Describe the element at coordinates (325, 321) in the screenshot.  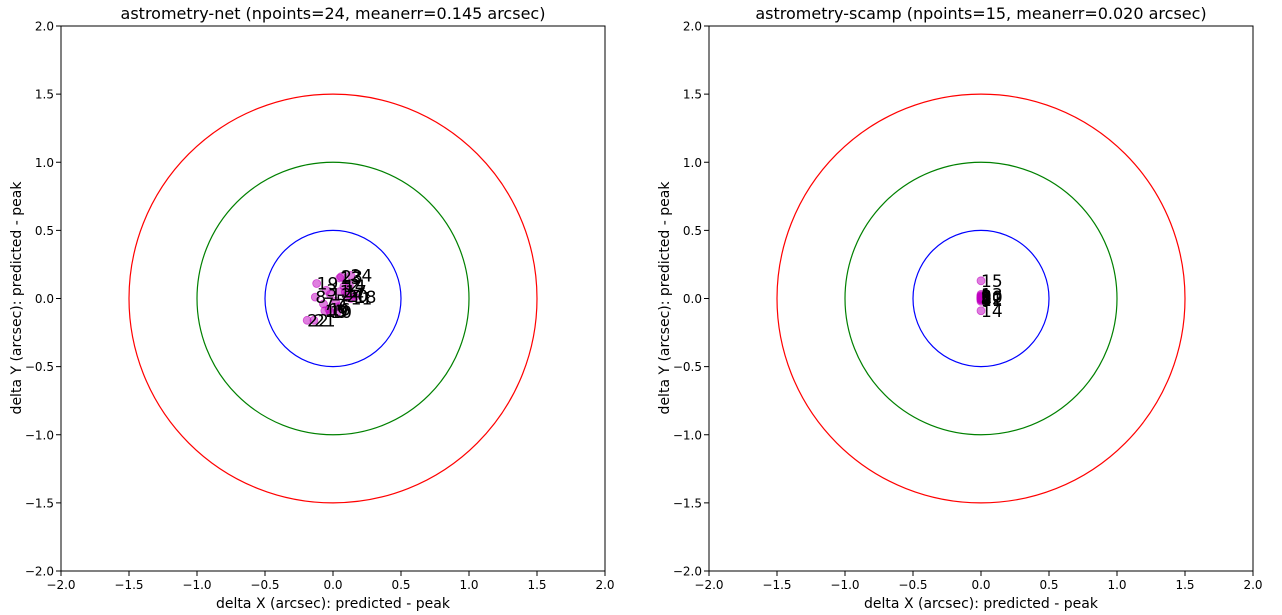
I see `point-label: 21` at that location.